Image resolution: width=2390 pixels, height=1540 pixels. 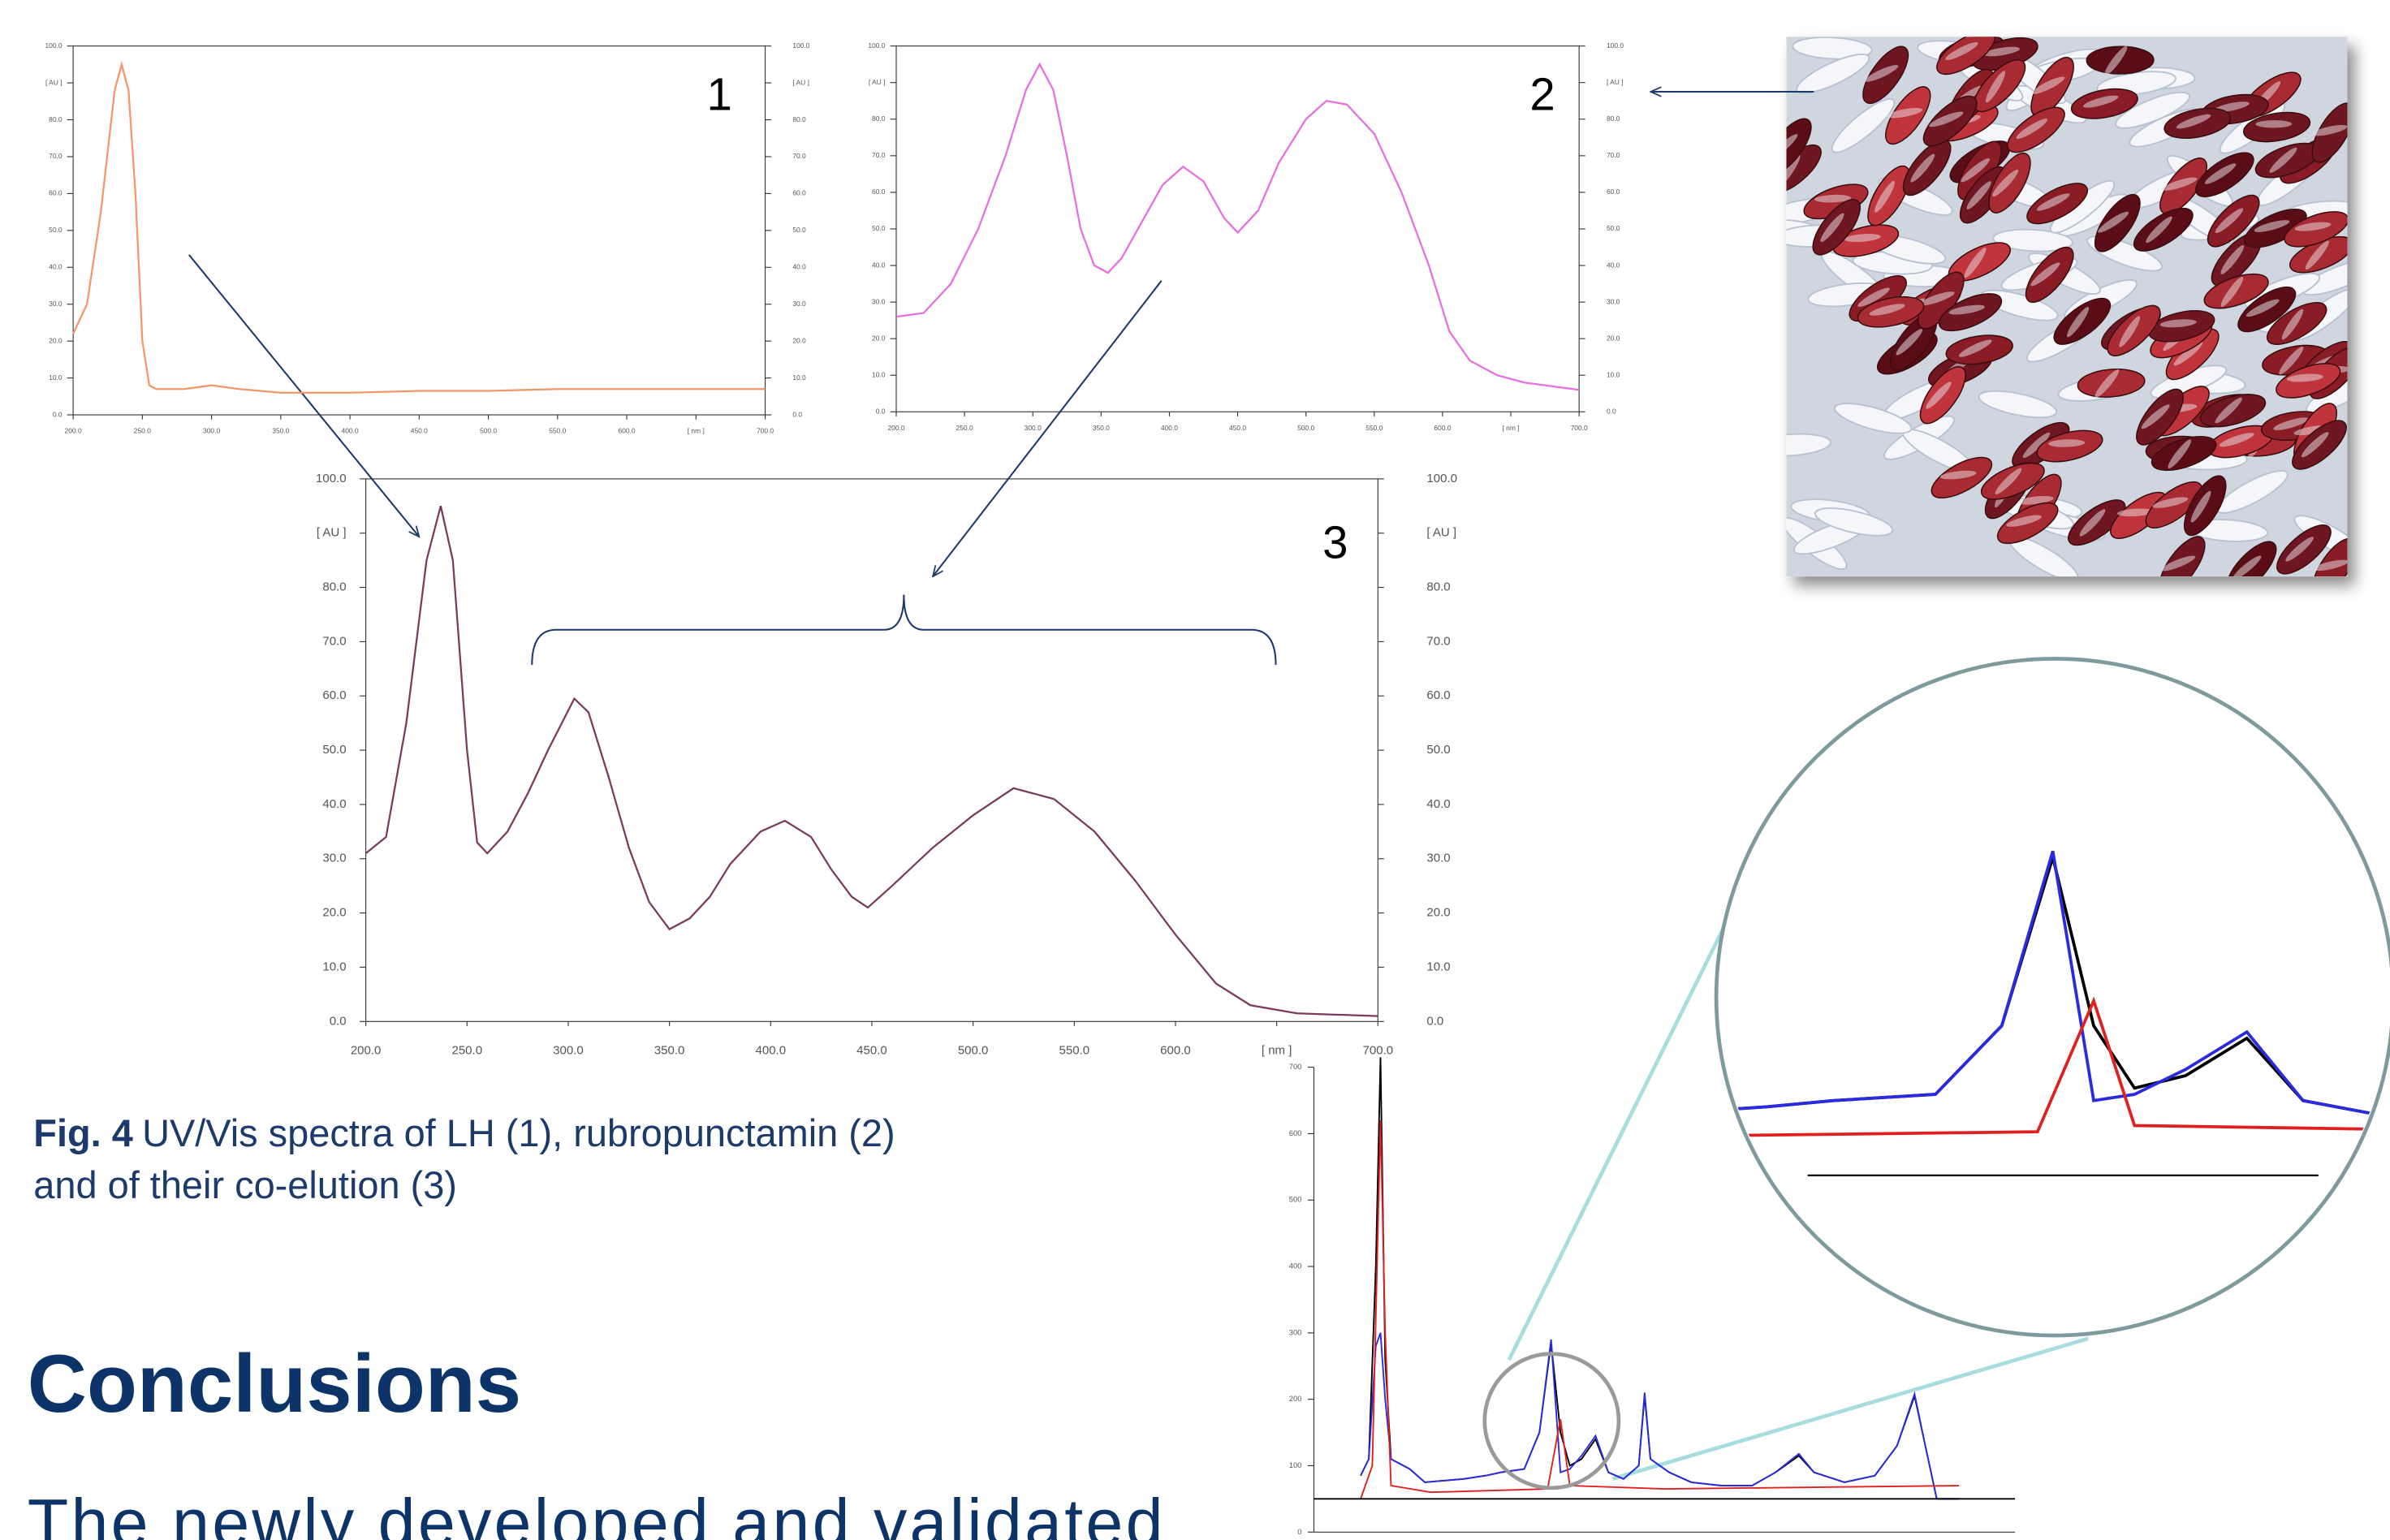 I want to click on y2-tick-label: 40.0, so click(x=799, y=267).